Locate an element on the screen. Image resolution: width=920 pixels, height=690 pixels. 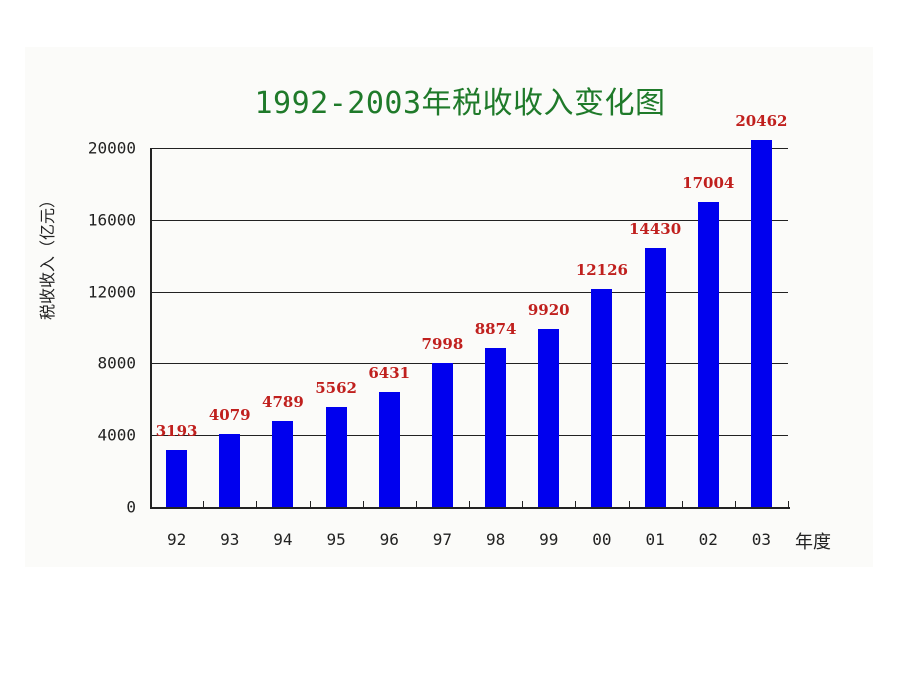
chart-title: 1992-2003年税收收入变化图 is located at coordinates (460, 103).